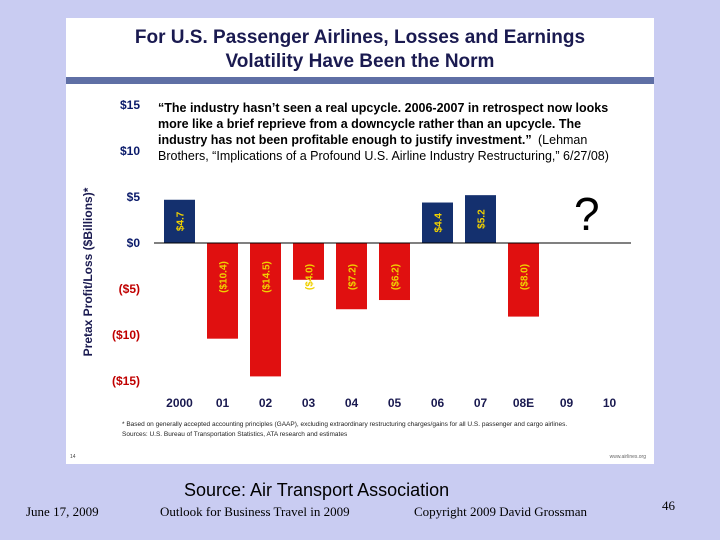 The width and height of the screenshot is (720, 540). I want to click on data-label-06: $4.4, so click(439, 223).